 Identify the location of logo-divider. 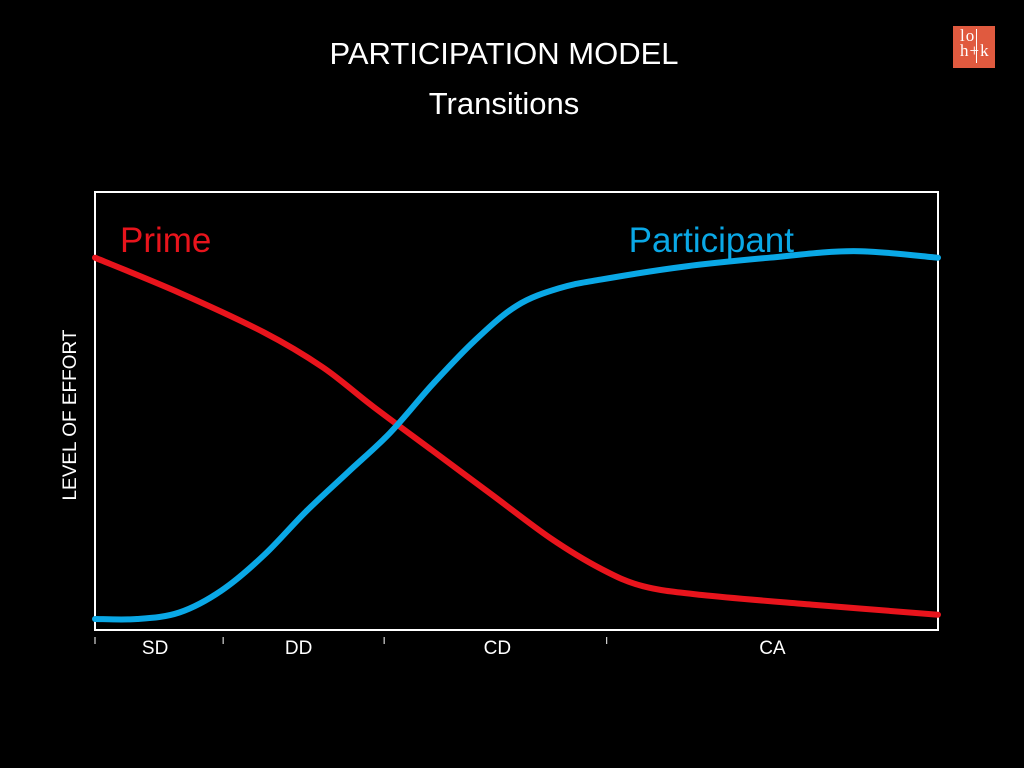
(976, 46).